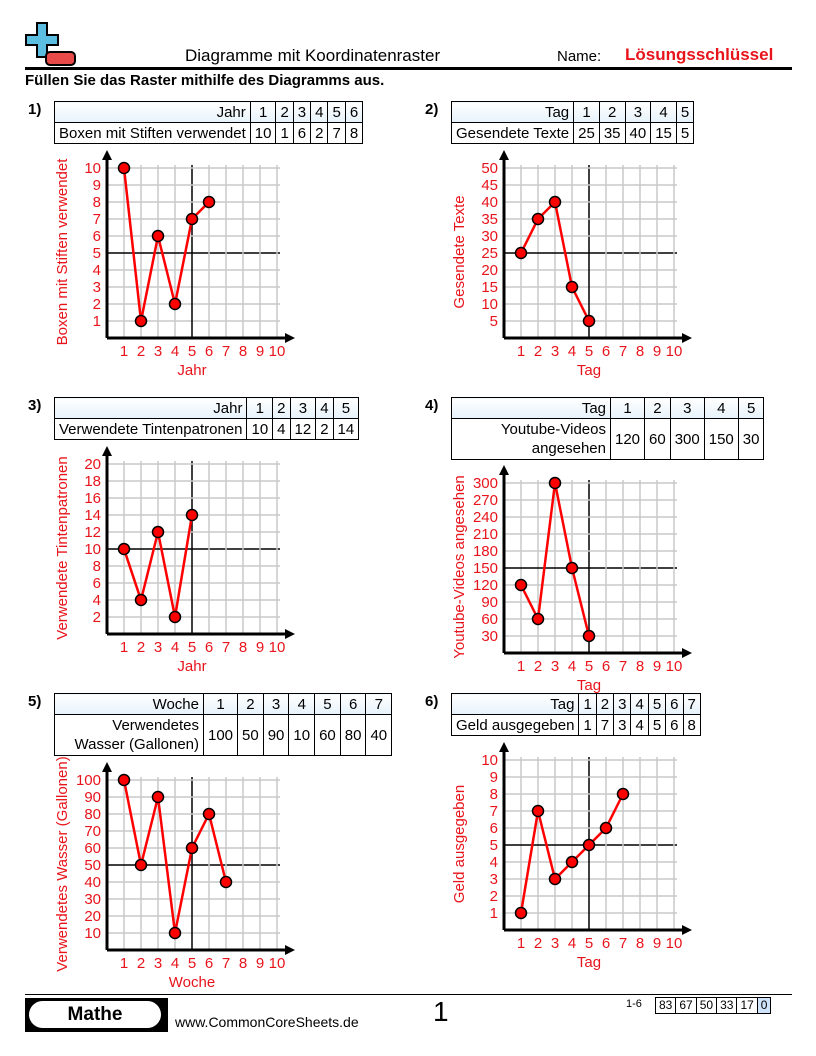  I want to click on x-axis-arrow-icon, so click(290, 634).